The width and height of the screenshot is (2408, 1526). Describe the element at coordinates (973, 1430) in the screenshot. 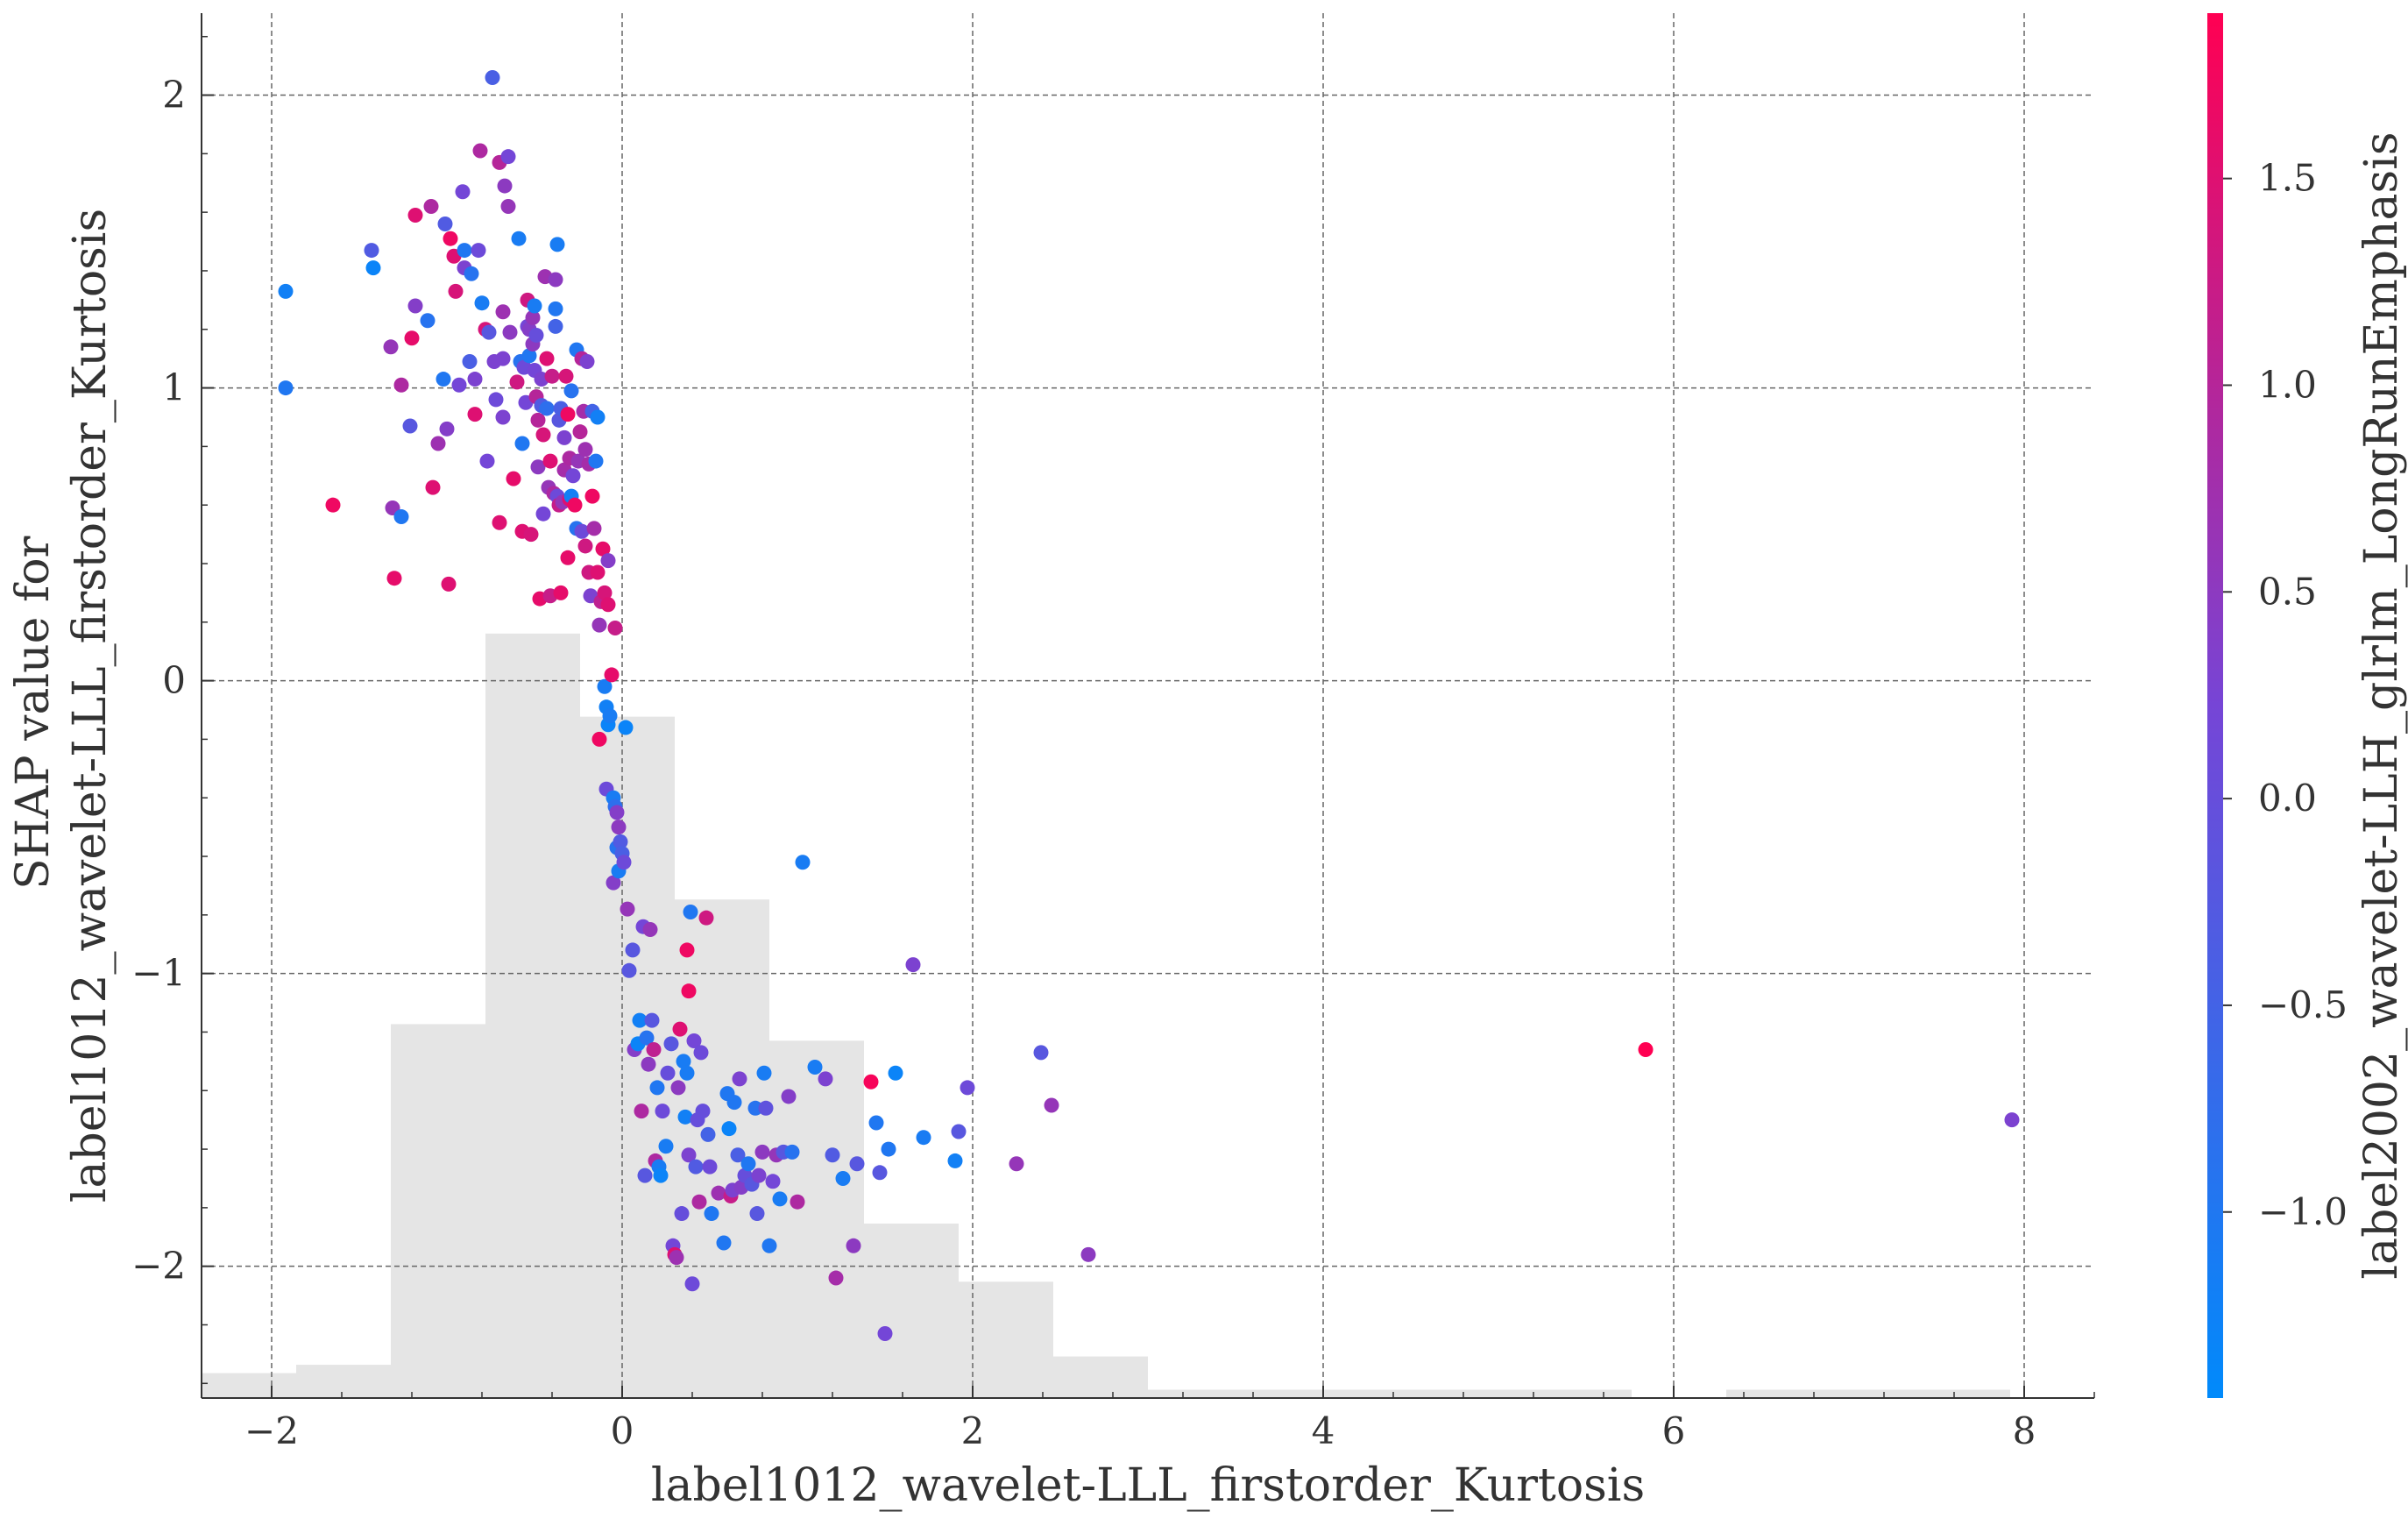

I see `x-tick-label: 2` at that location.